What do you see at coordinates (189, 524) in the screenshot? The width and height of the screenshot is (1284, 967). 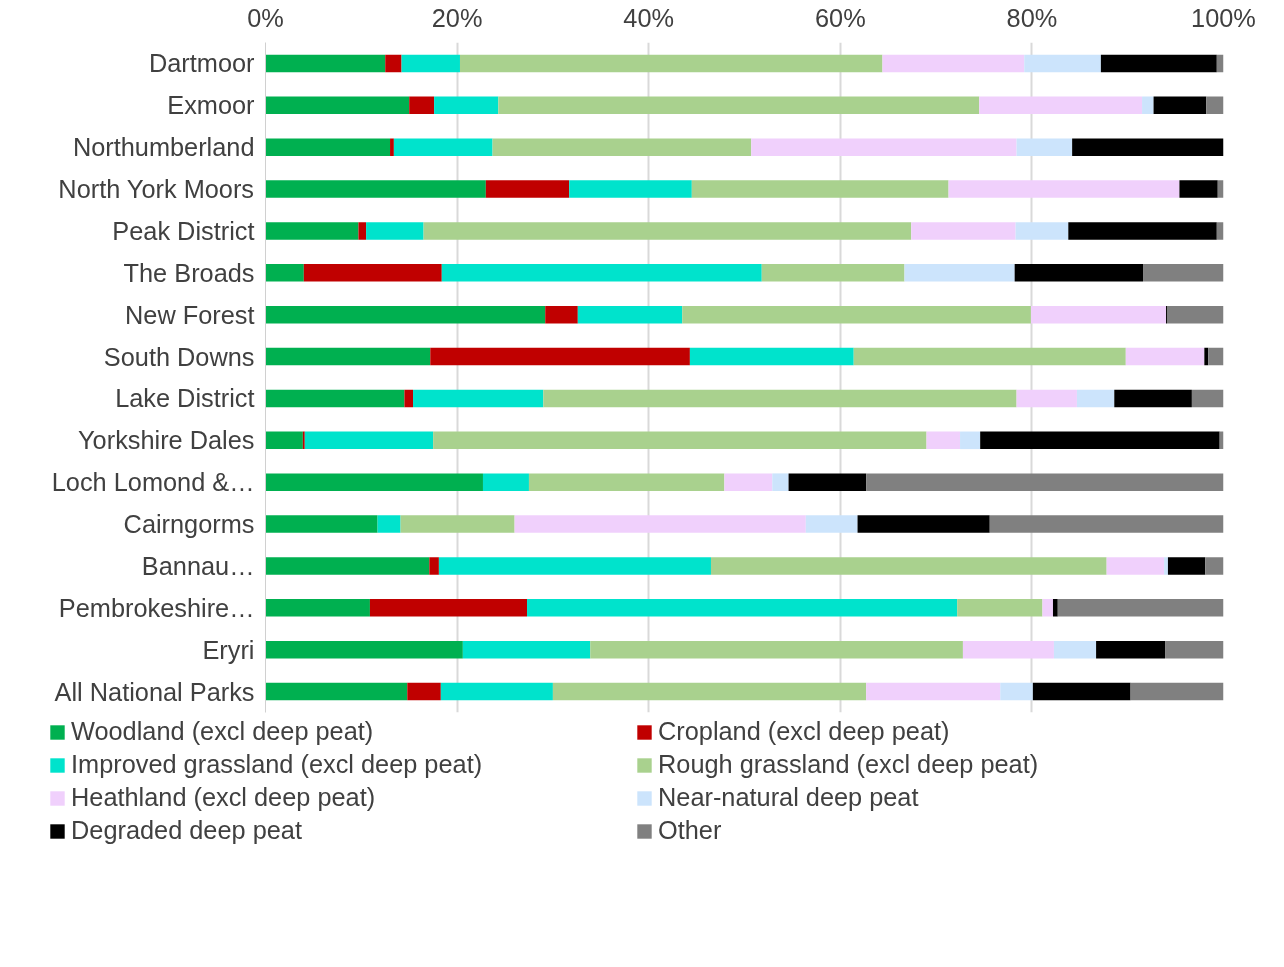 I see `y-tick-label: Cairngorms` at bounding box center [189, 524].